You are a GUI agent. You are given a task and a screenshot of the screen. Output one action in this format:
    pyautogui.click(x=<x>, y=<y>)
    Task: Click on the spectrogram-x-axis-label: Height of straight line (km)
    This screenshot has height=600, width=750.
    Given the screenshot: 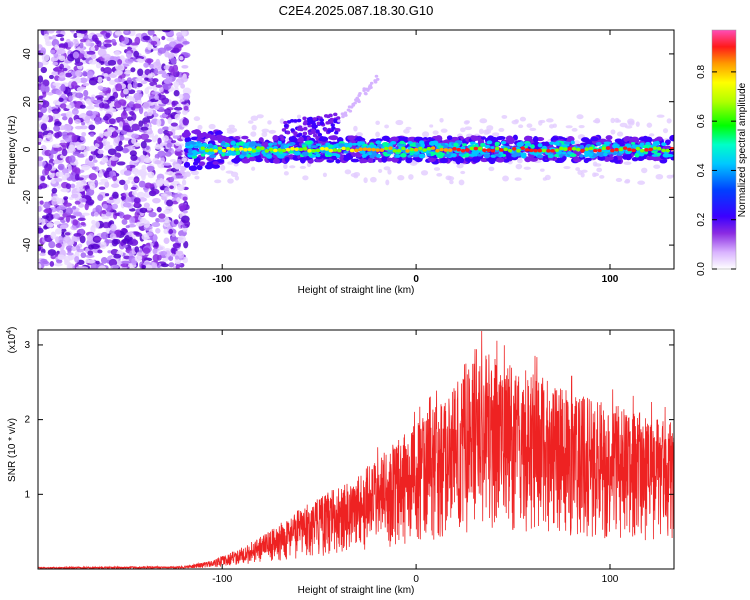 What is the action you would take?
    pyautogui.click(x=356, y=290)
    